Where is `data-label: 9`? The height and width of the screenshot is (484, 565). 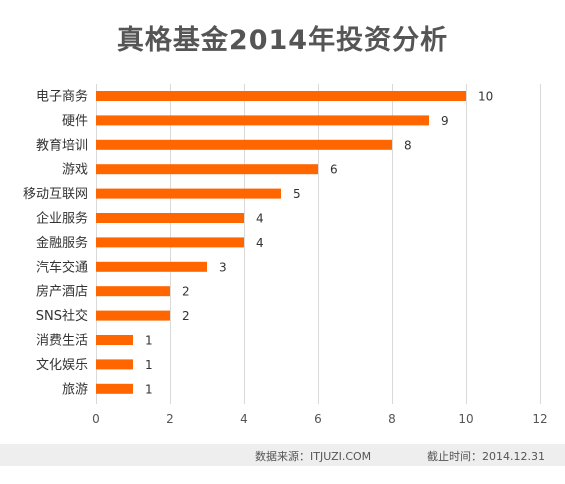
data-label: 9 is located at coordinates (445, 121).